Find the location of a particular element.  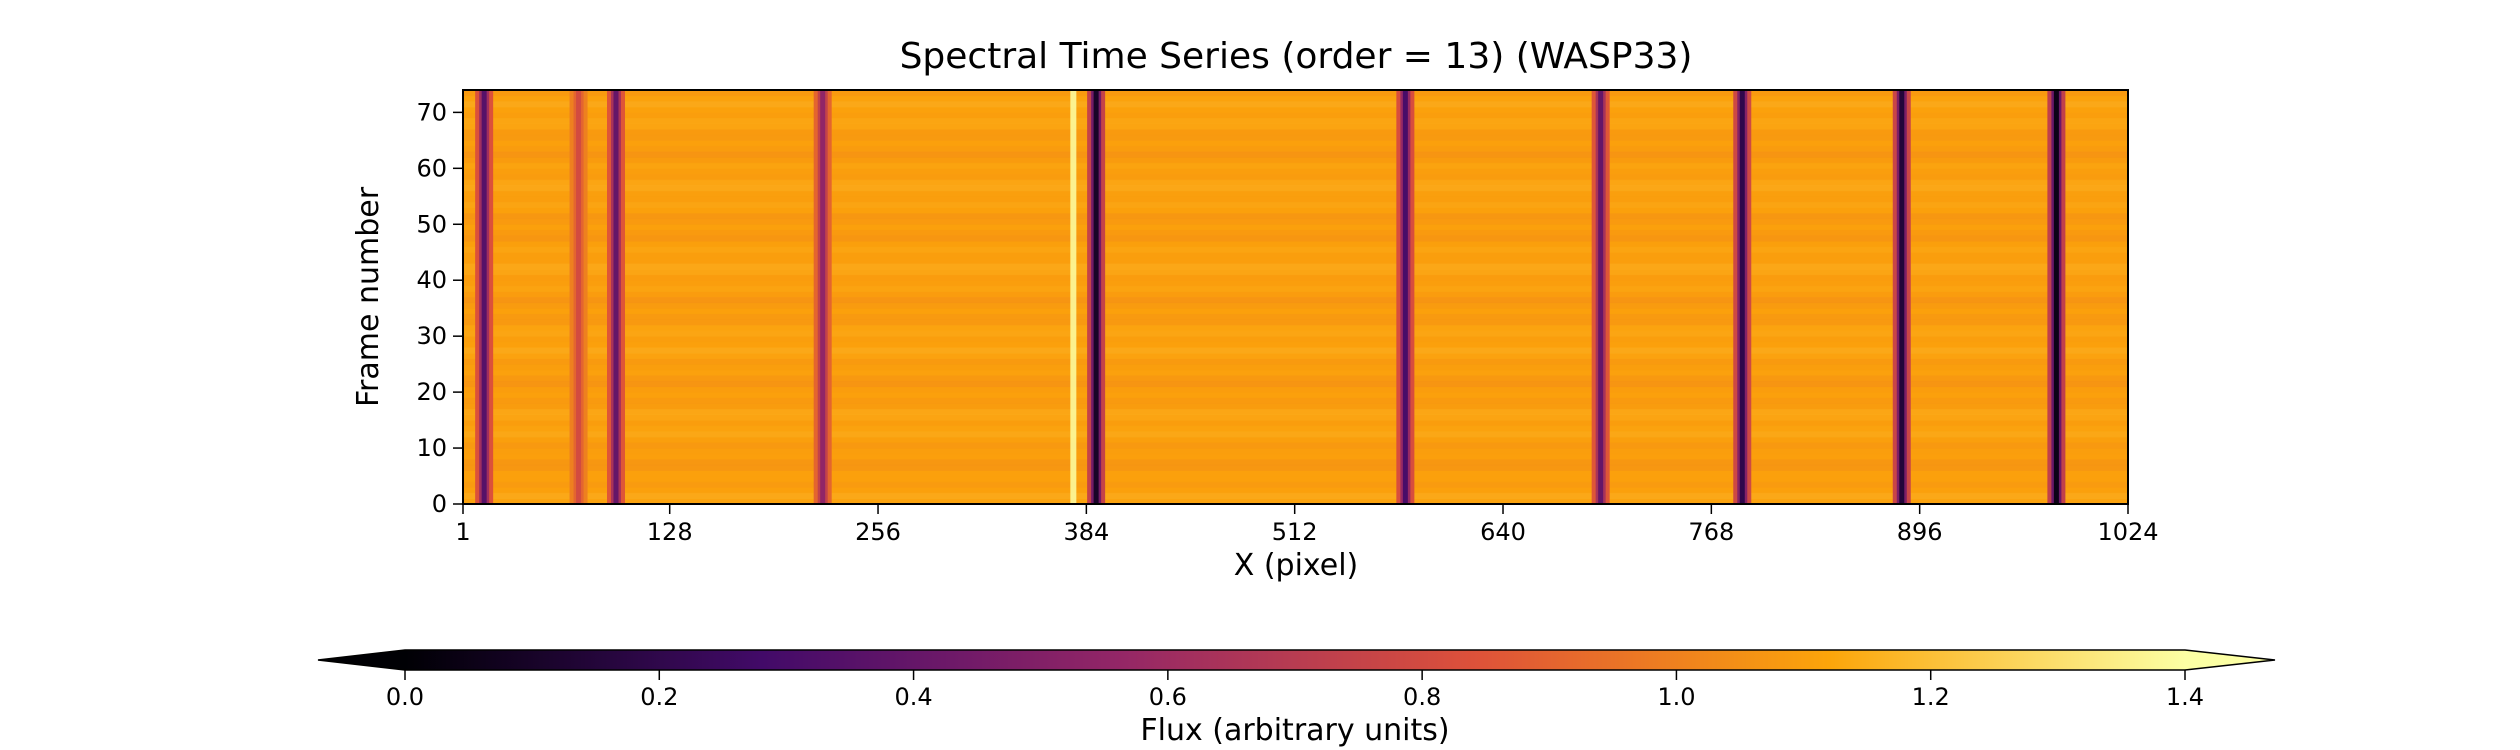

x-tick-label: 1024 is located at coordinates (2127, 532).